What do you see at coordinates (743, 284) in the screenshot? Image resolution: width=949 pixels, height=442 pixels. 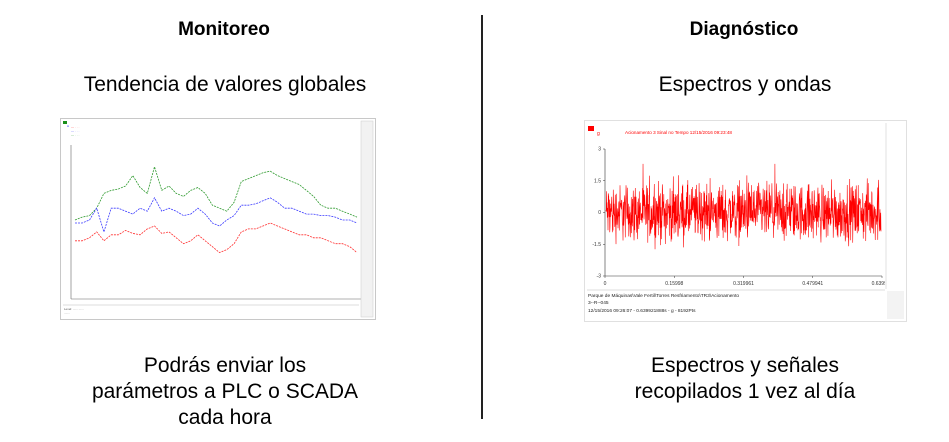 I see `x-tick-label: 0.319961` at bounding box center [743, 284].